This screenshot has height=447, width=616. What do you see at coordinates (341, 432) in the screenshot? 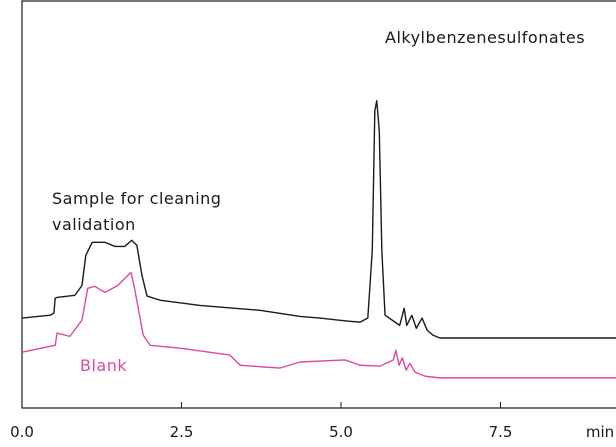
I see `x-tick-label: 5.0` at bounding box center [341, 432].